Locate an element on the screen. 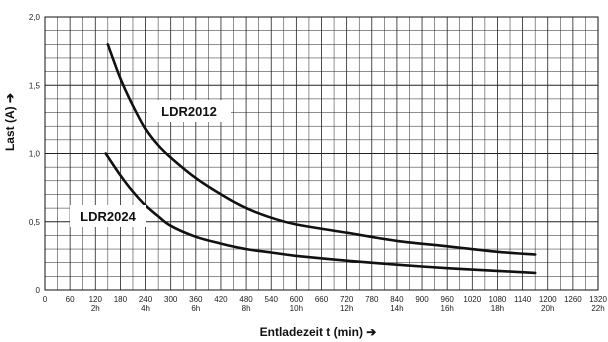  series-label-ldr2024-group: LDR2024 is located at coordinates (108, 216).